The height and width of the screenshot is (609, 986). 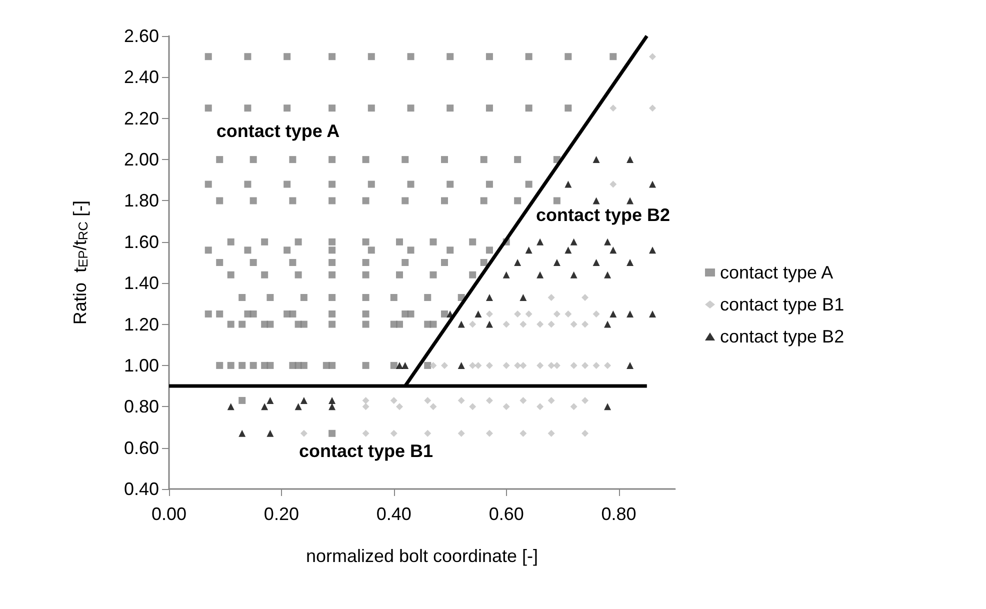 I want to click on annotation: contact type A, so click(x=278, y=131).